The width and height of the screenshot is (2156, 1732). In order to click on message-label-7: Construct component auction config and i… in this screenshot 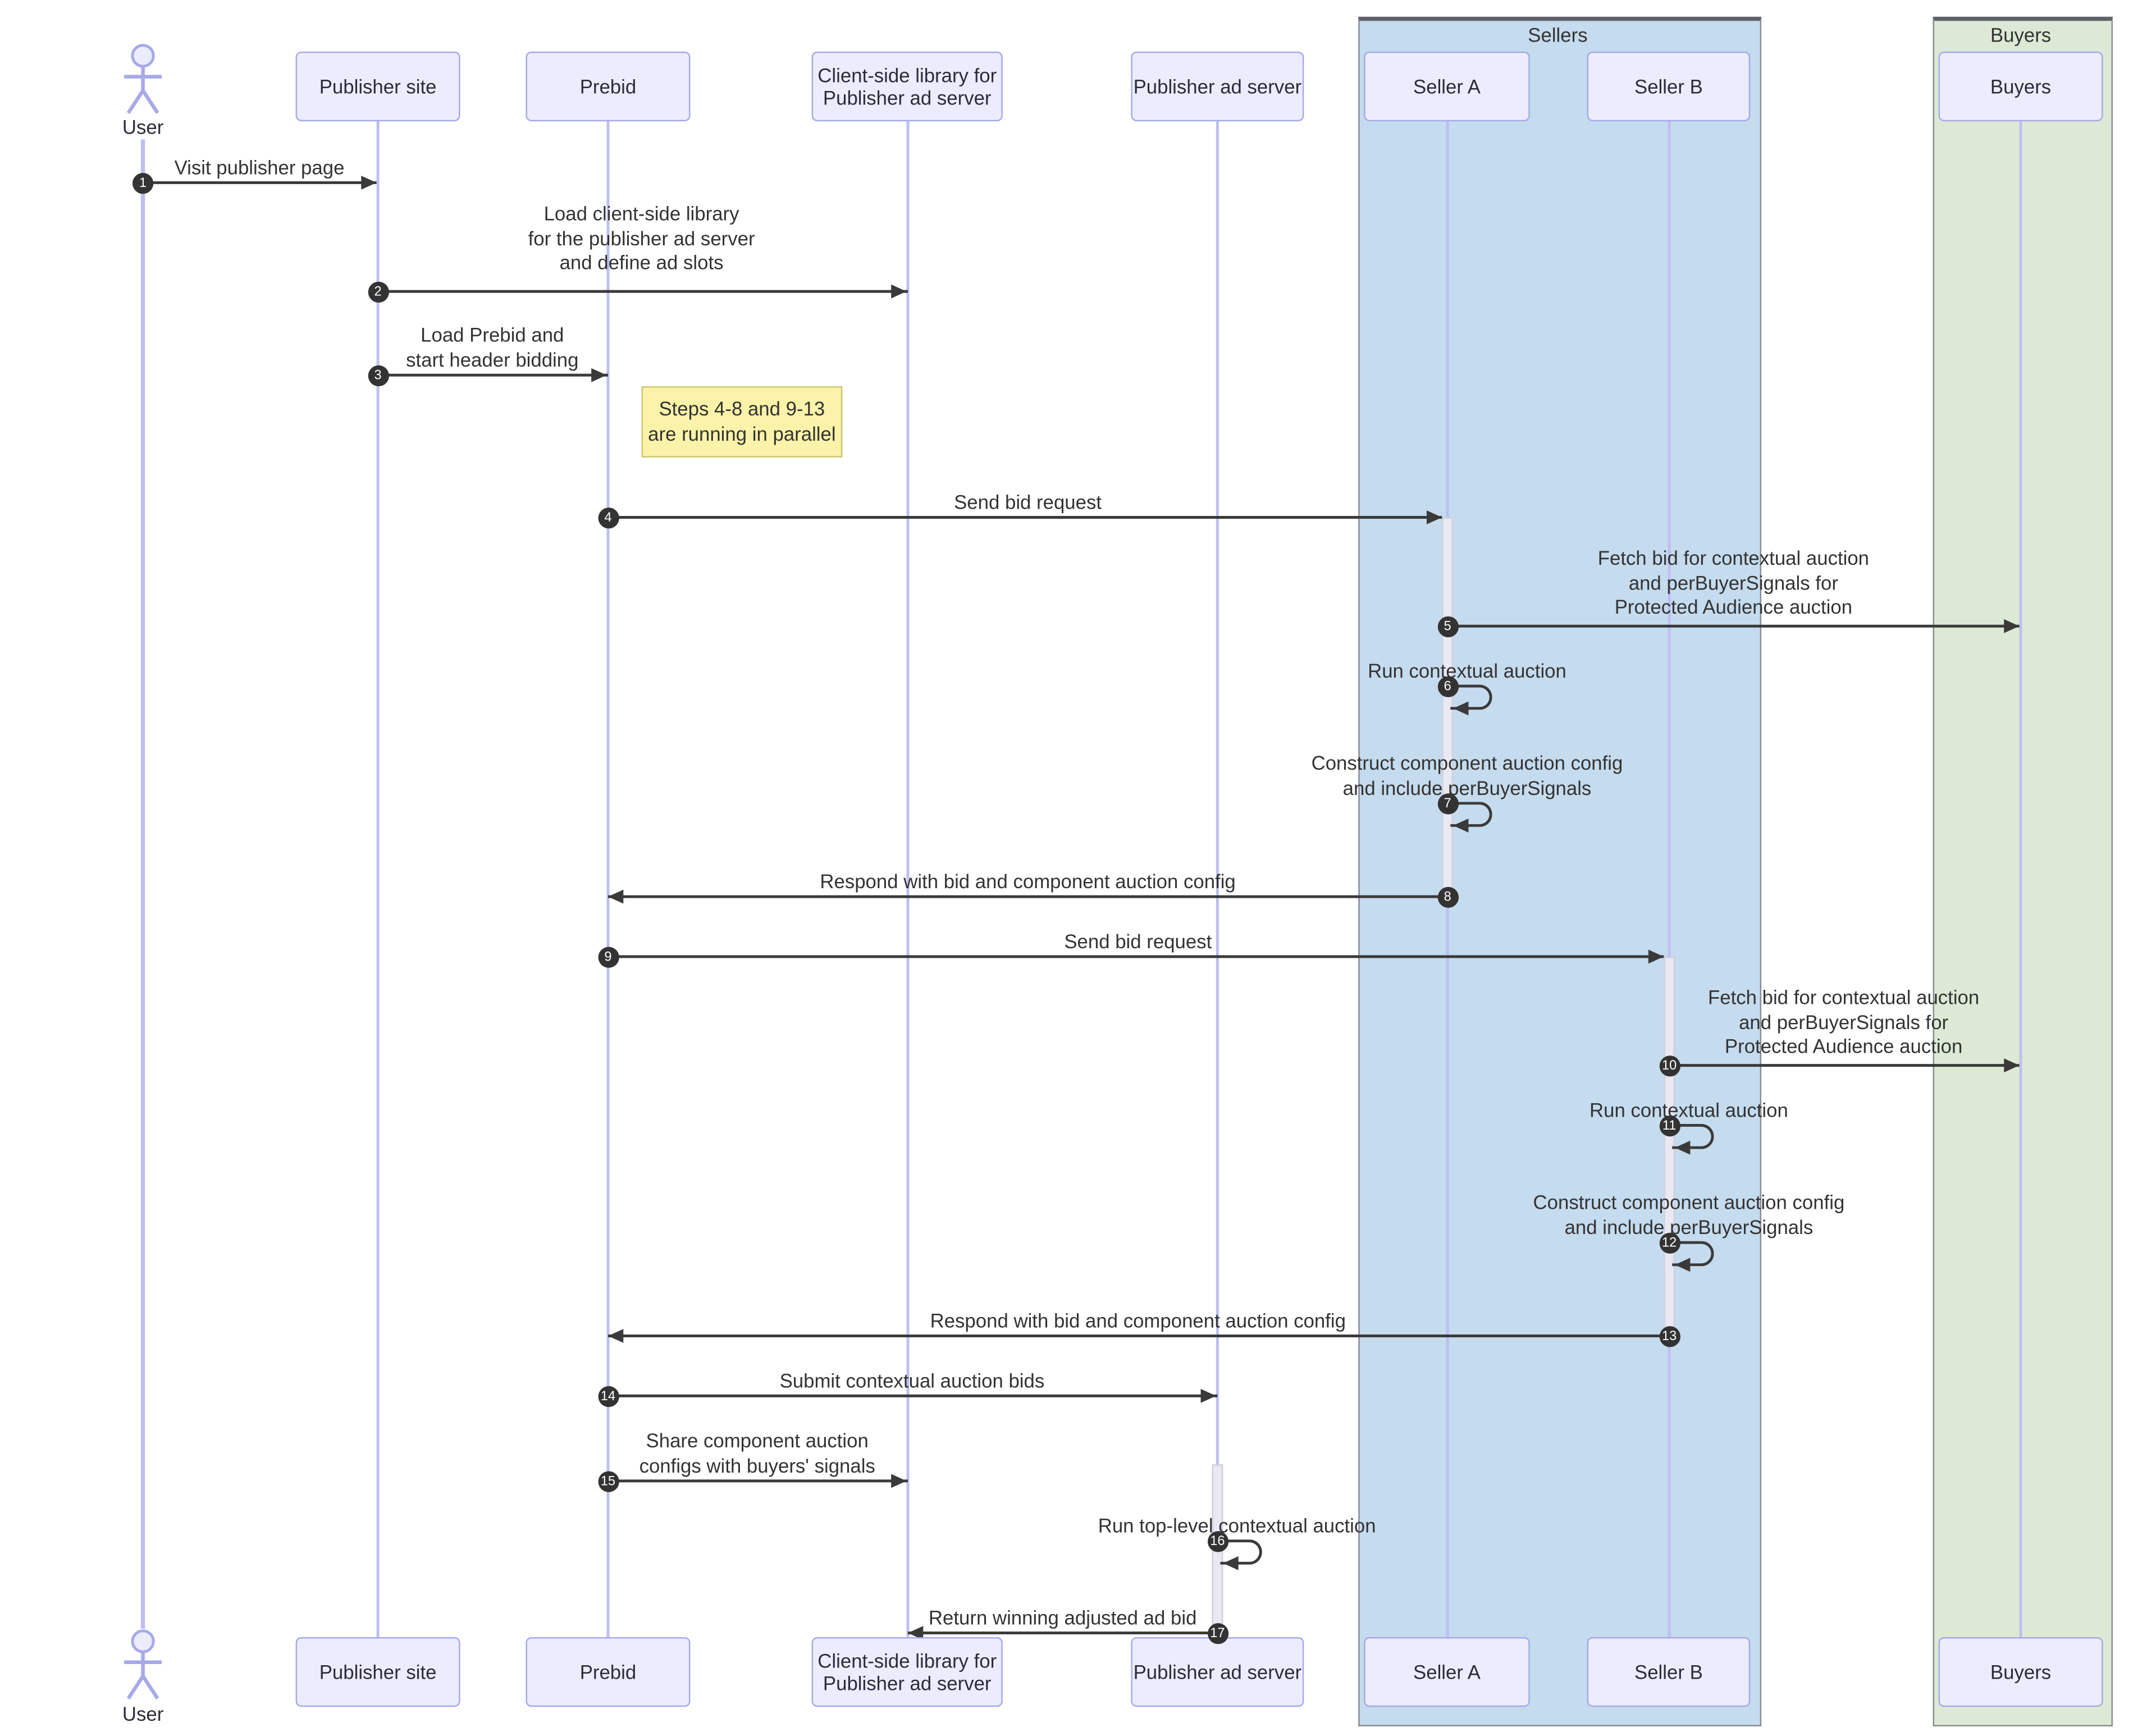, I will do `click(1467, 775)`.